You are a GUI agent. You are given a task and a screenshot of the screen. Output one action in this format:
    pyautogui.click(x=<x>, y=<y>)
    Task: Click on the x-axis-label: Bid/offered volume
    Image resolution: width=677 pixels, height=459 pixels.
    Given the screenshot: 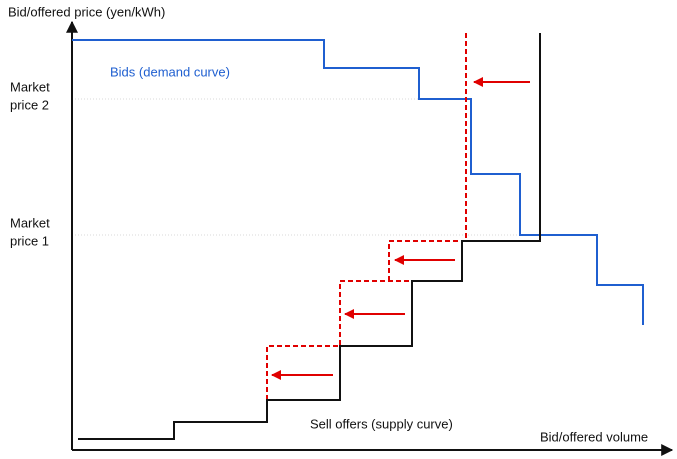 What is the action you would take?
    pyautogui.click(x=594, y=436)
    